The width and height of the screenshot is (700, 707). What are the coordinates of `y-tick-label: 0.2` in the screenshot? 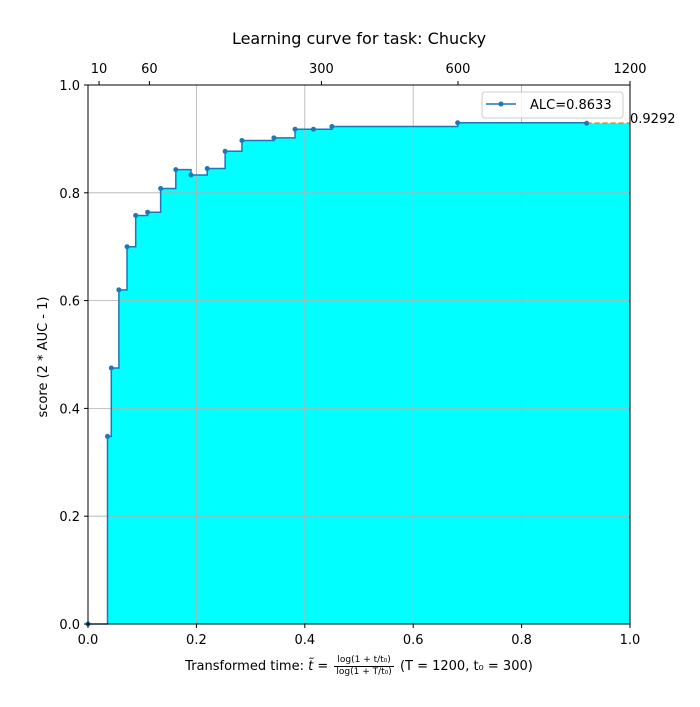 It's located at (69, 517).